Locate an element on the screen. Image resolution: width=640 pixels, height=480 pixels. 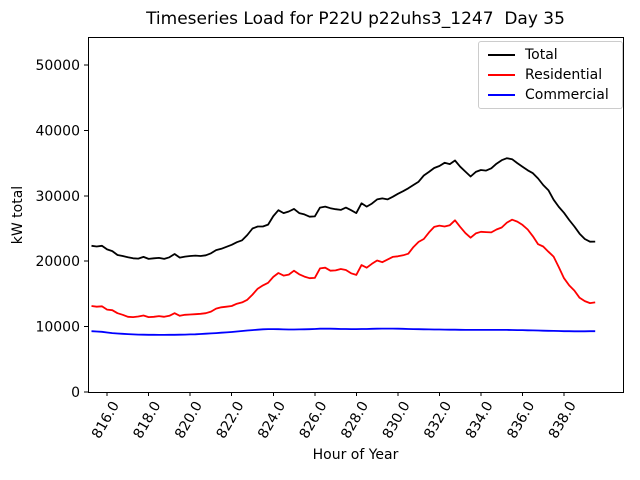
x-tick-label: 830.0 is located at coordinates (397, 420).